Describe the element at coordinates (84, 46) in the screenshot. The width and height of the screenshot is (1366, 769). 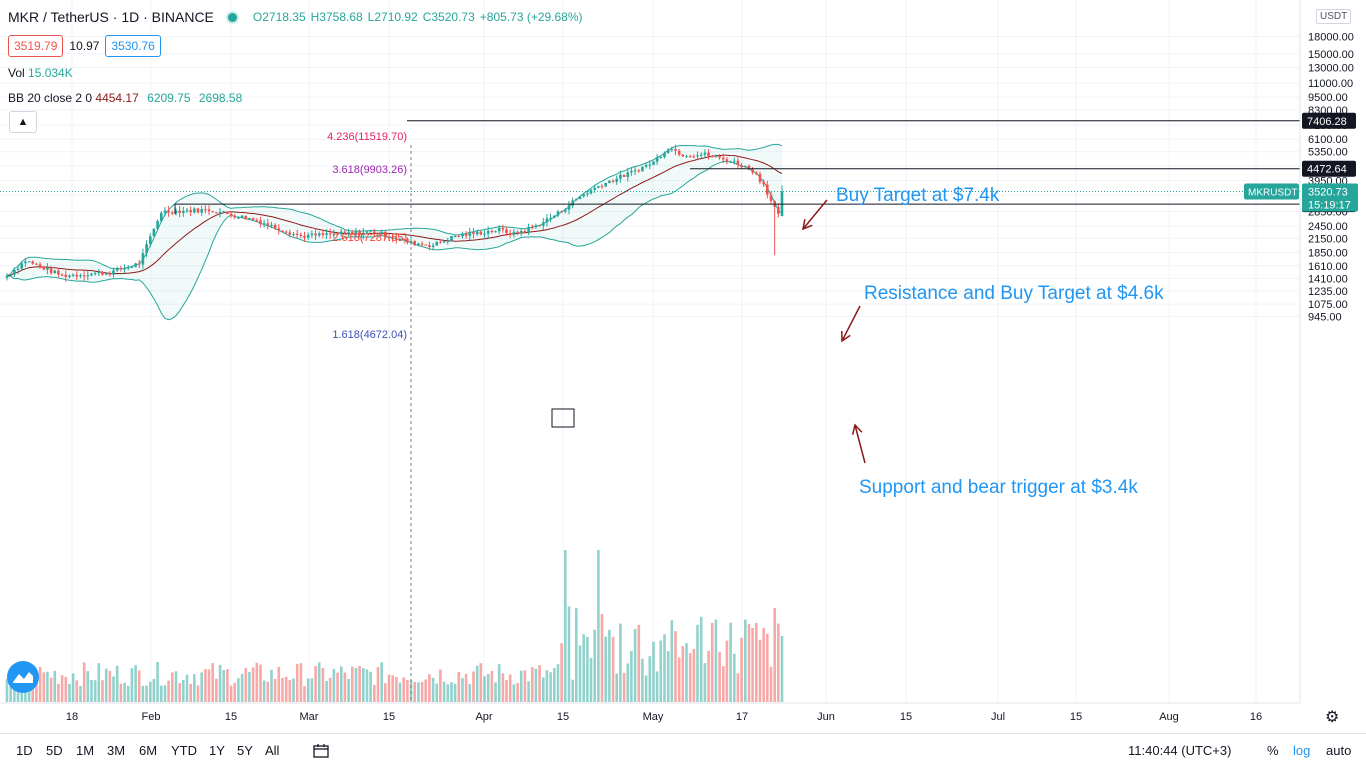
I see `trade-prices: 3519.79 10.97 3530.76` at that location.